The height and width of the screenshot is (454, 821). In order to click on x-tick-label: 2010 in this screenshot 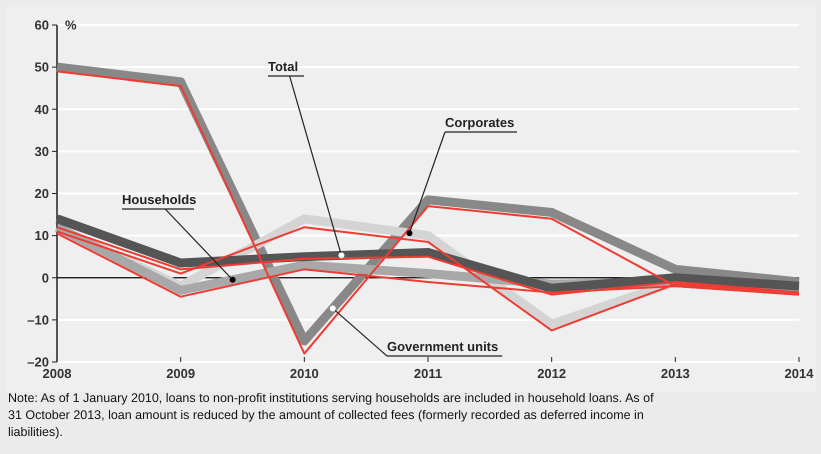, I will do `click(304, 373)`.